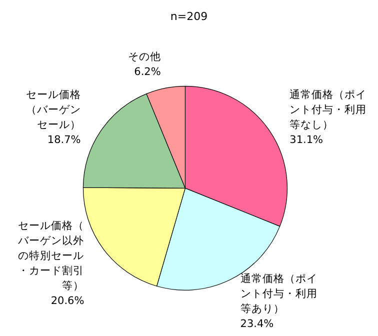 The width and height of the screenshot is (378, 336). Describe the element at coordinates (328, 110) in the screenshot. I see `slice-label: 通常価格（ポイント付与・利用等なし）` at that location.